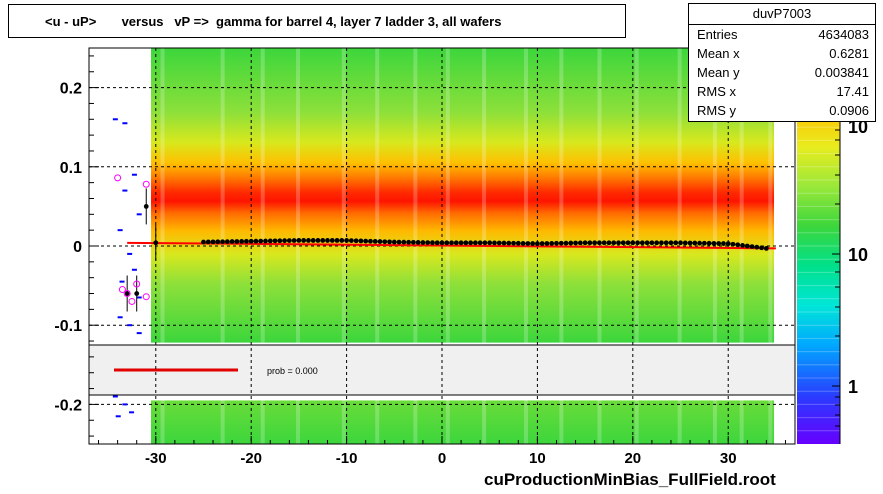 The width and height of the screenshot is (883, 494). Describe the element at coordinates (783, 35) in the screenshot. I see `stats-row-entries: Entries 4634083` at that location.